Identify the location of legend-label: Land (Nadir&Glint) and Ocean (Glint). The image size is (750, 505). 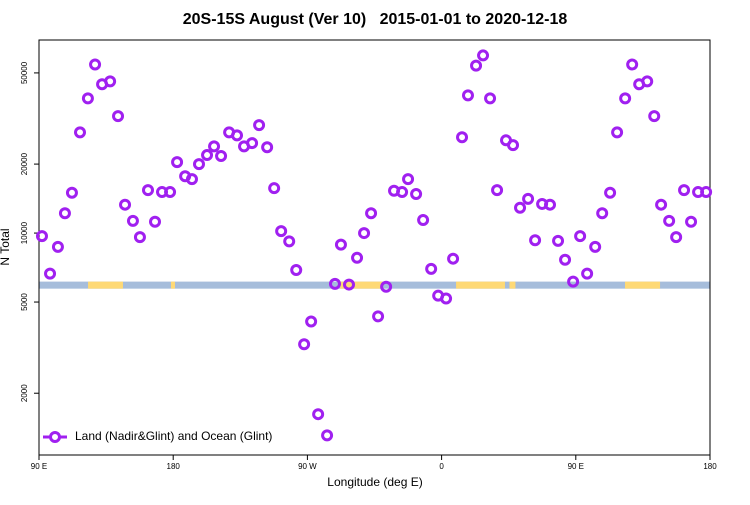
(173, 436).